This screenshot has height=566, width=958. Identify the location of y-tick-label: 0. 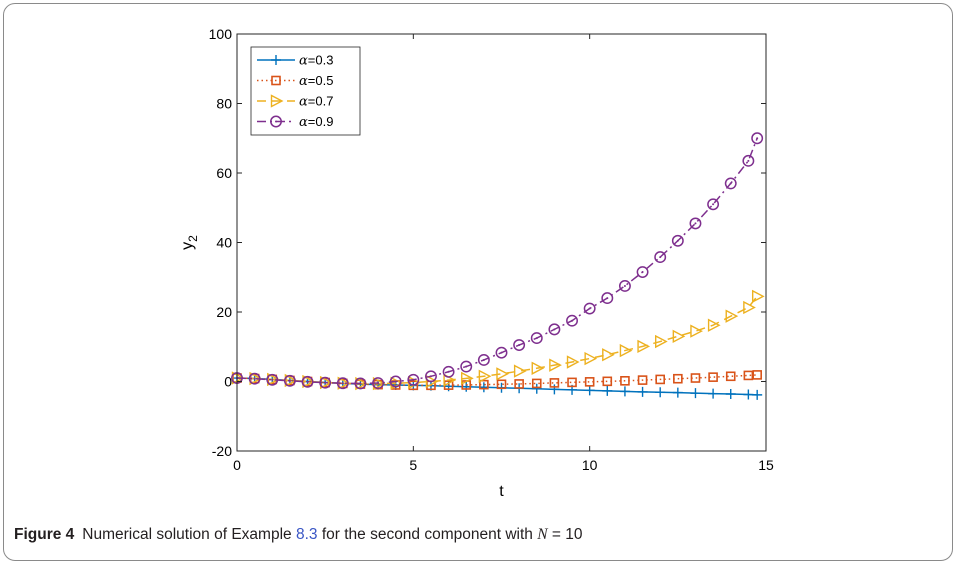
(228, 382).